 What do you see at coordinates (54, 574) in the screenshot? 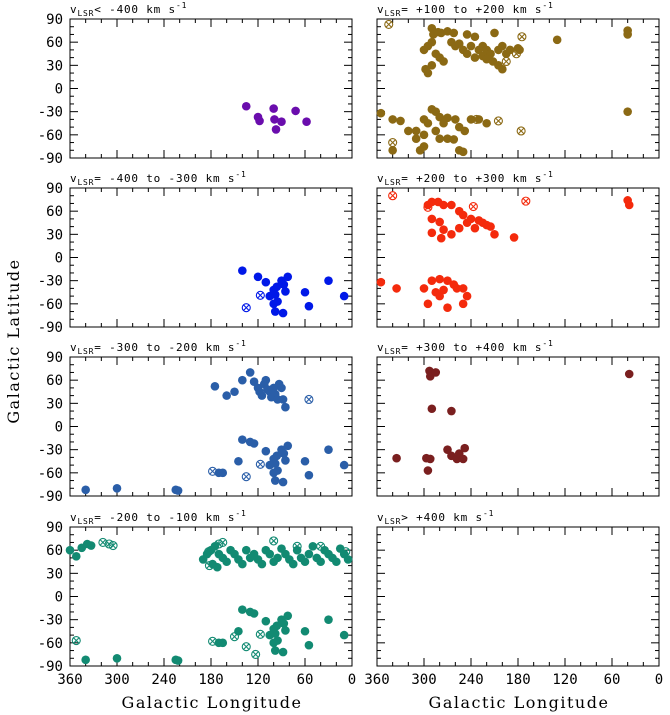
I see `y-tick-label: 30` at bounding box center [54, 574].